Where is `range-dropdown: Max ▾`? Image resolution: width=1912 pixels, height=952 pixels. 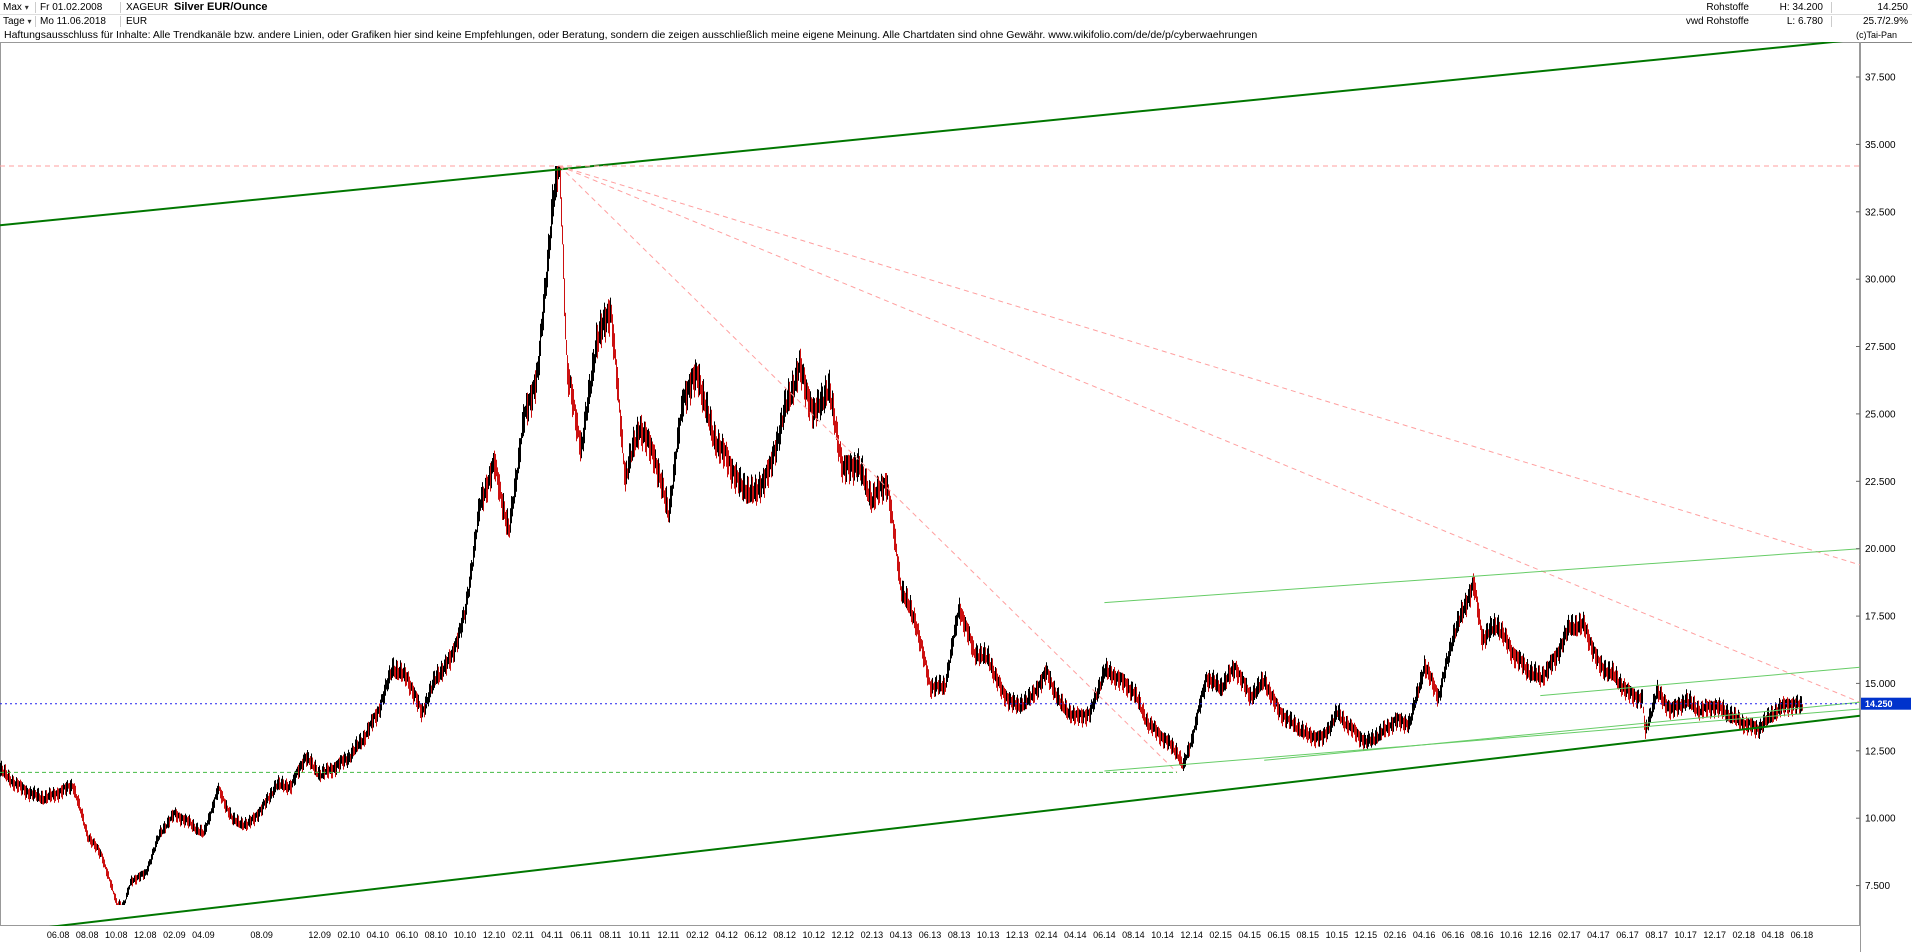 range-dropdown: Max ▾ is located at coordinates (18, 7).